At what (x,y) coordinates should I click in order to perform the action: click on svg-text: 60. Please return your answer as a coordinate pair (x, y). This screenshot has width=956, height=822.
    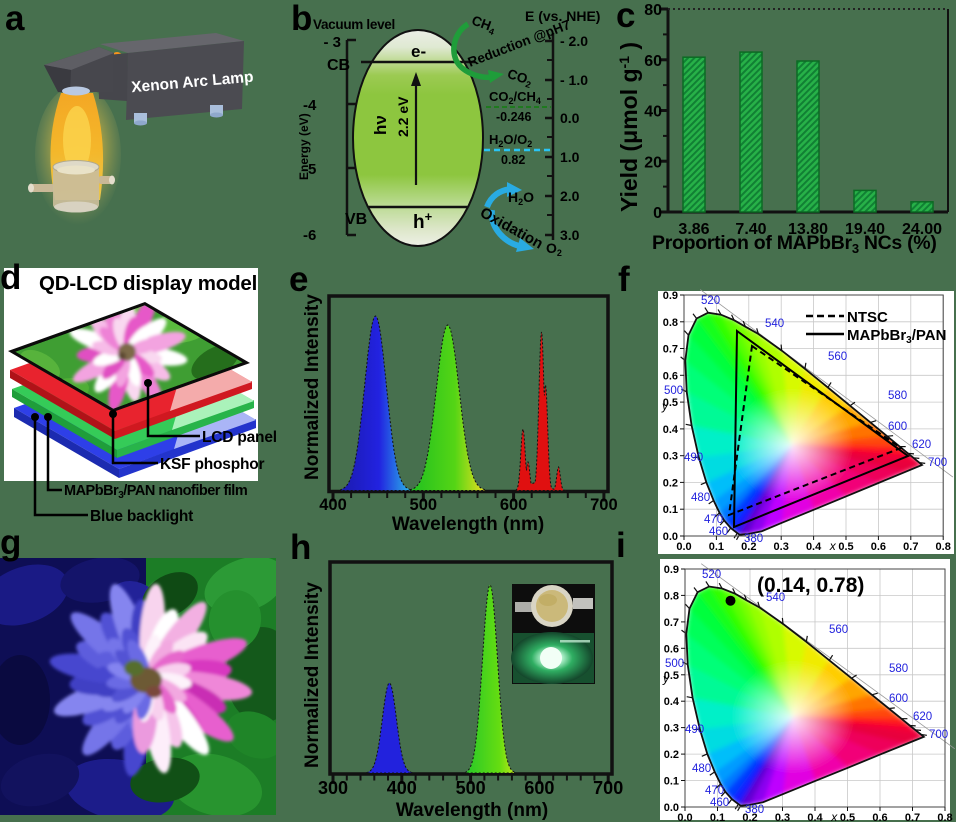
    Looking at the image, I should click on (653, 61).